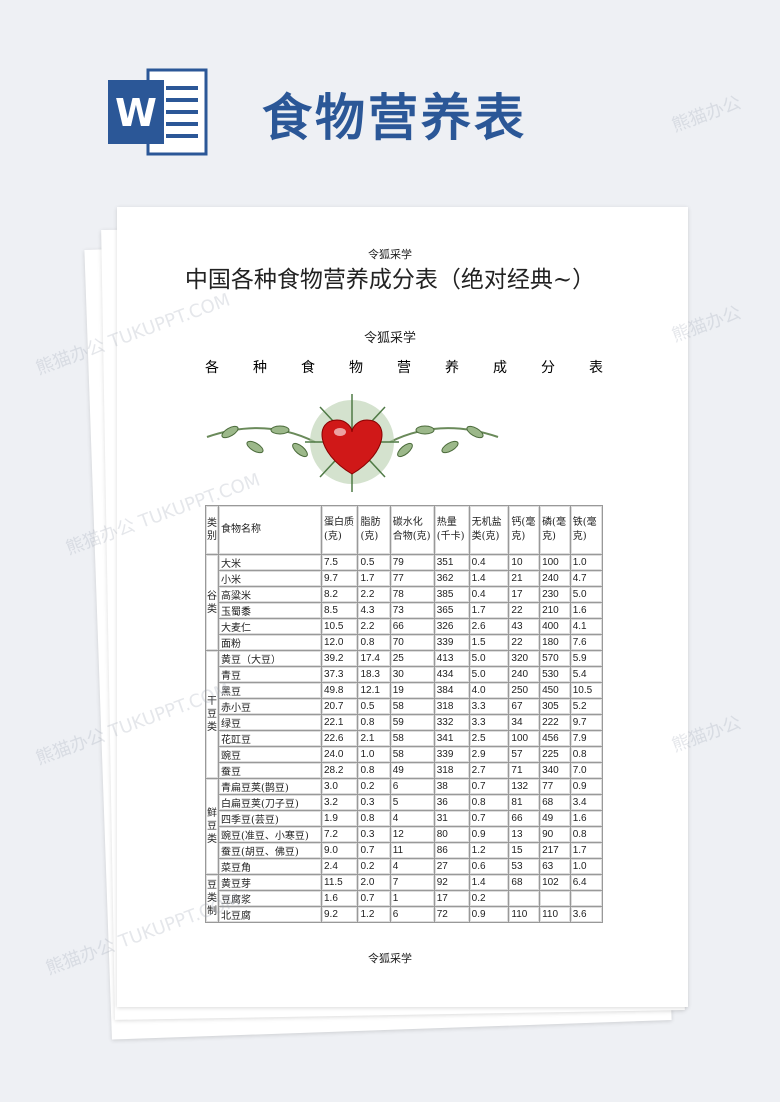 This screenshot has height=1102, width=780. Describe the element at coordinates (270, 594) in the screenshot. I see `food-name-cell: 高粱米` at that location.